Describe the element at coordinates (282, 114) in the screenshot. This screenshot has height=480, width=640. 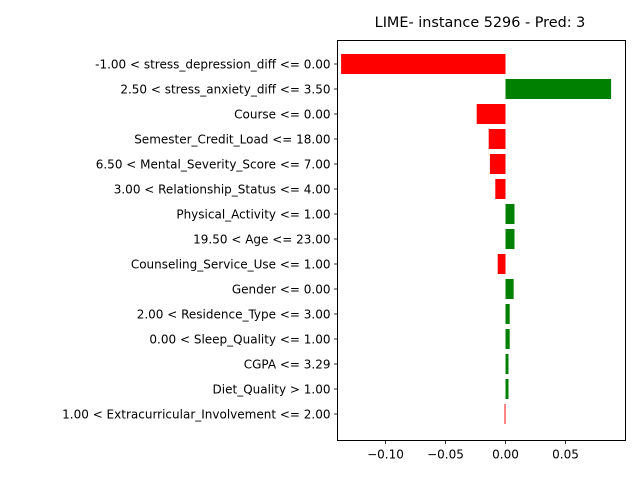
I see `y-tick-label-2: Course <= 0.00` at that location.